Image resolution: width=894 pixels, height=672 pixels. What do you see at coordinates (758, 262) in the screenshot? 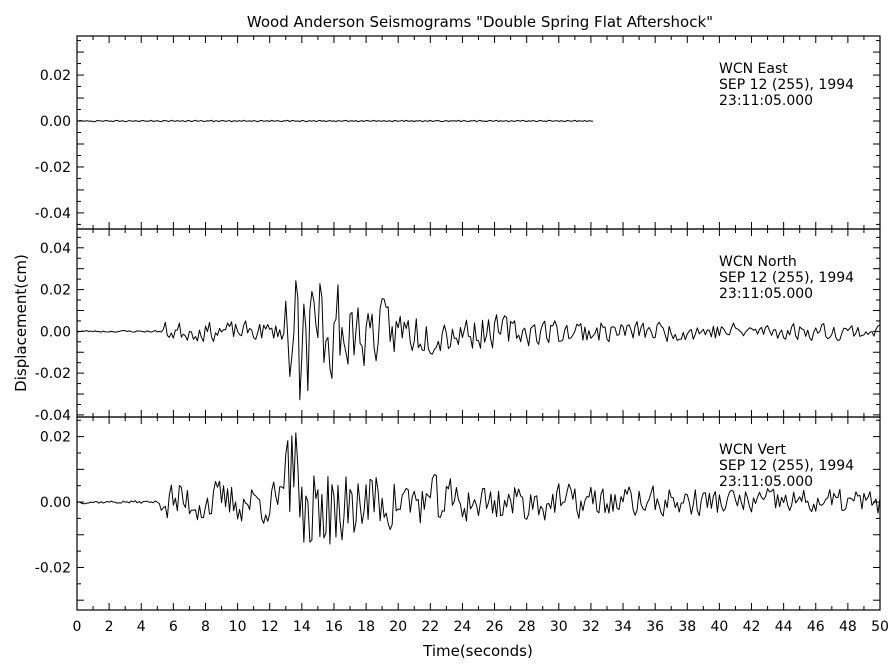
I see `station-label-line: WCN North` at bounding box center [758, 262].